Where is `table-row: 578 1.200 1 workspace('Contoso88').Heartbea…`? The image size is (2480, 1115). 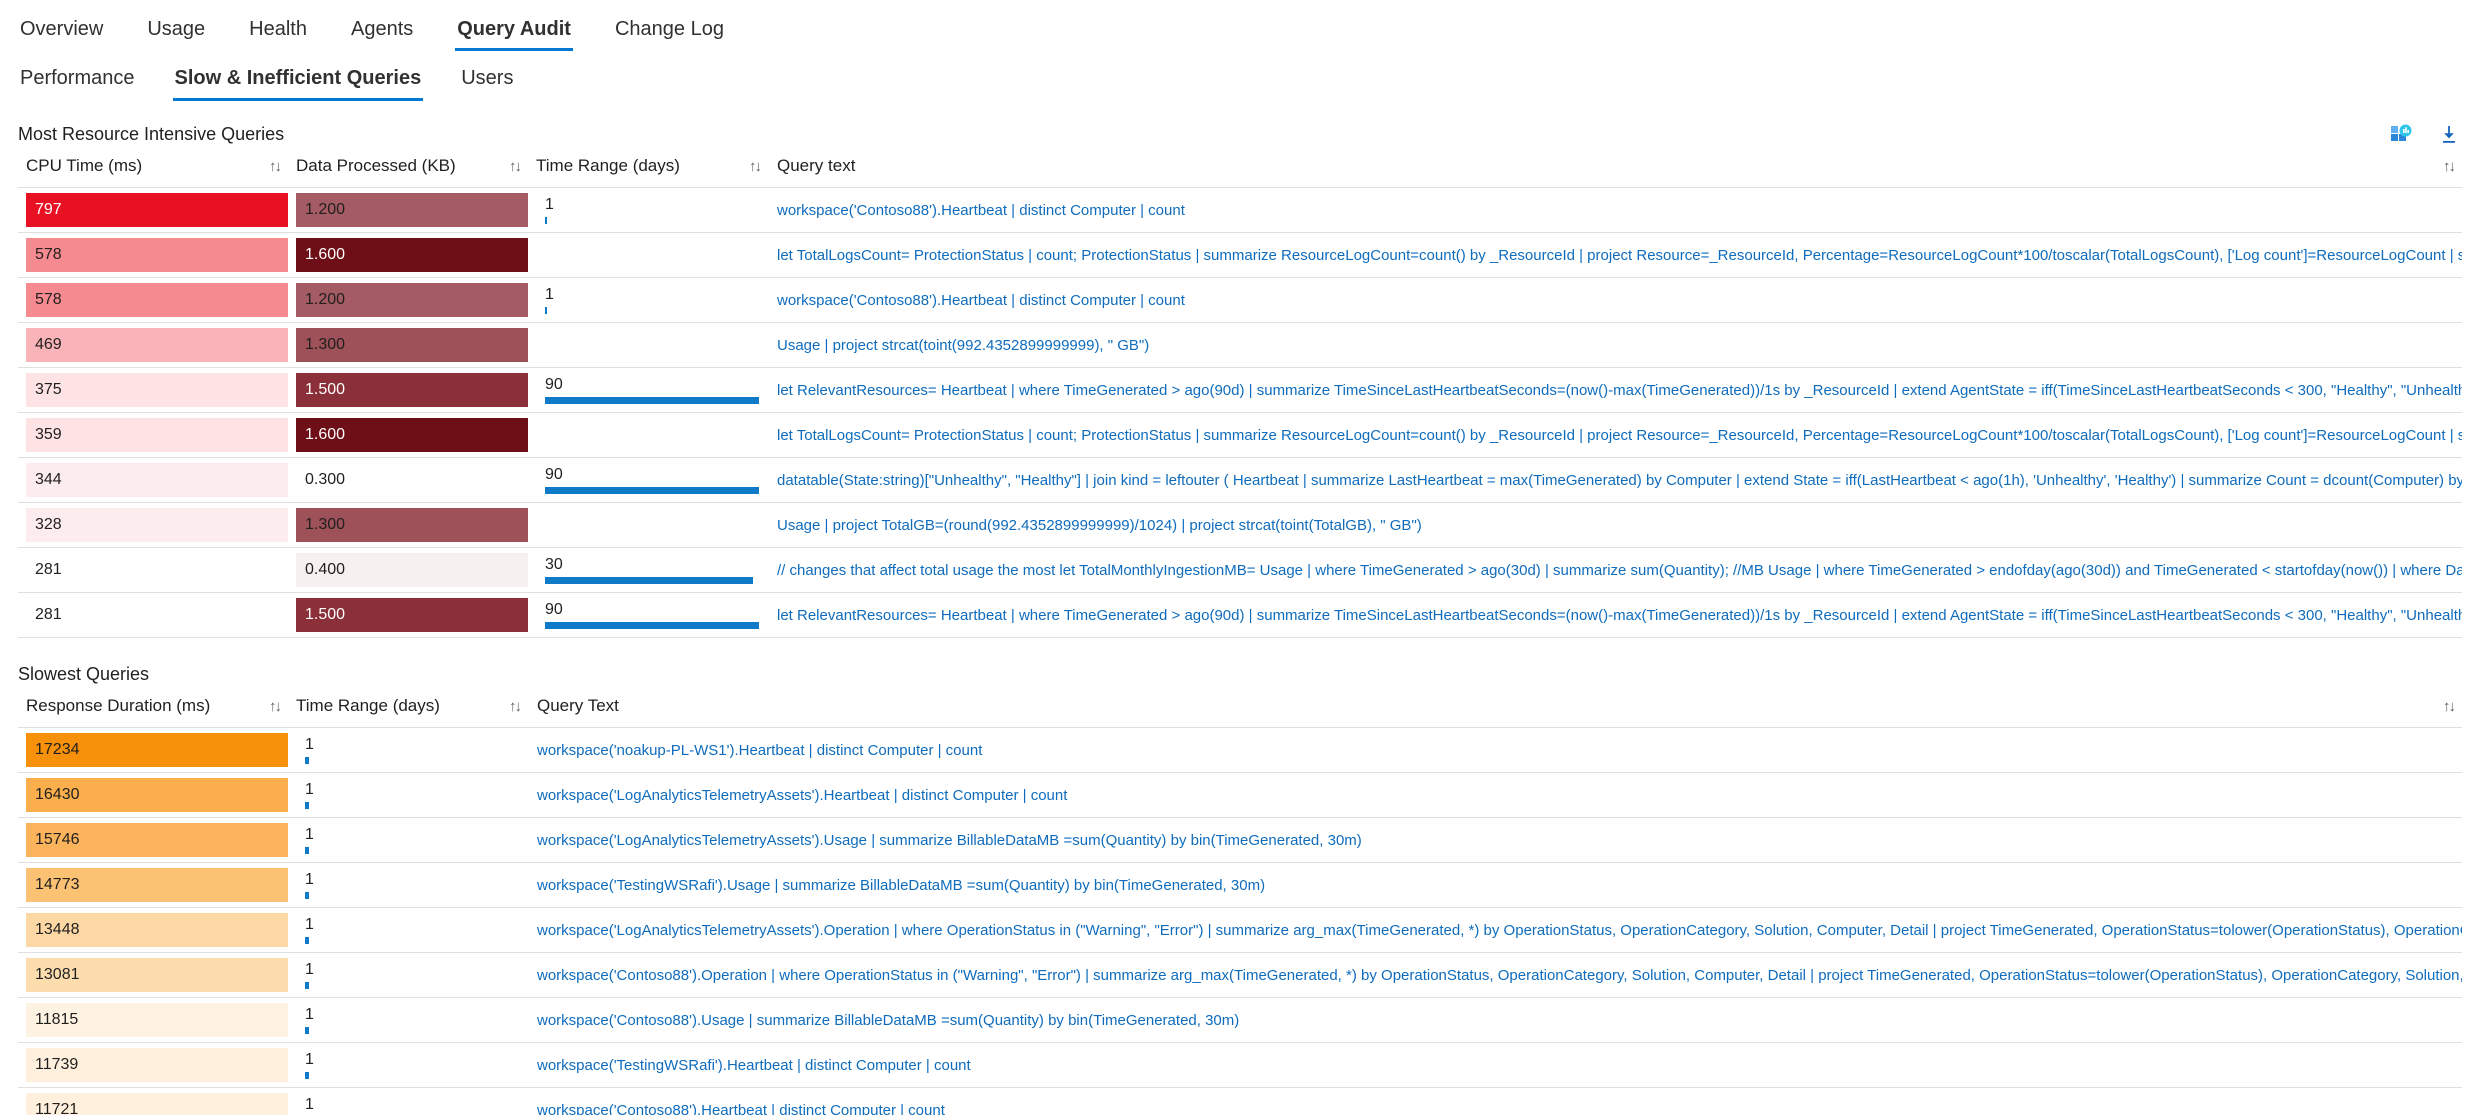 table-row: 578 1.200 1 workspace('Contoso88').Heartbea… is located at coordinates (1240, 300).